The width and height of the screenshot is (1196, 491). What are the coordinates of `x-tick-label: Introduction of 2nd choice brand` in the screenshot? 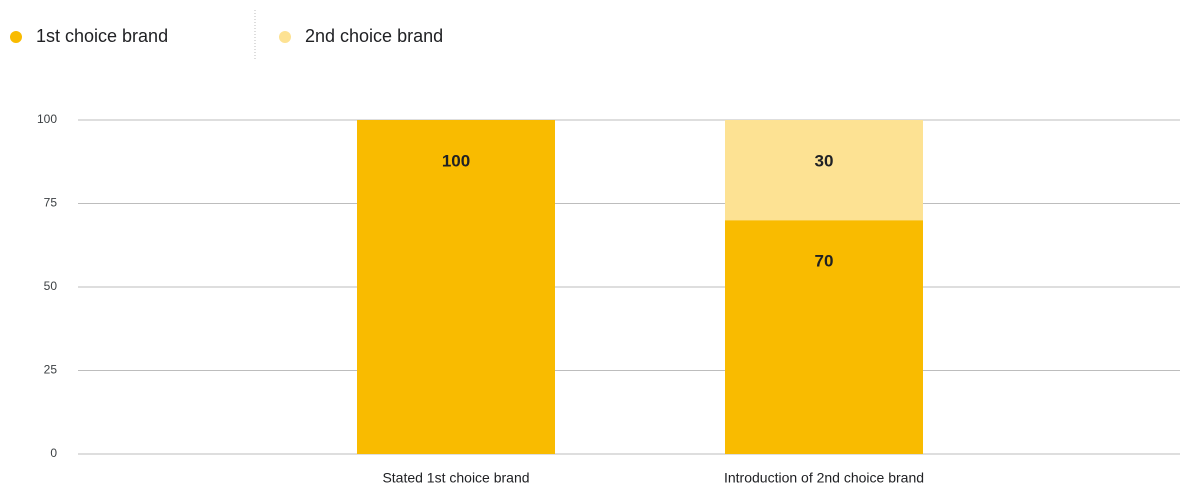 It's located at (824, 478).